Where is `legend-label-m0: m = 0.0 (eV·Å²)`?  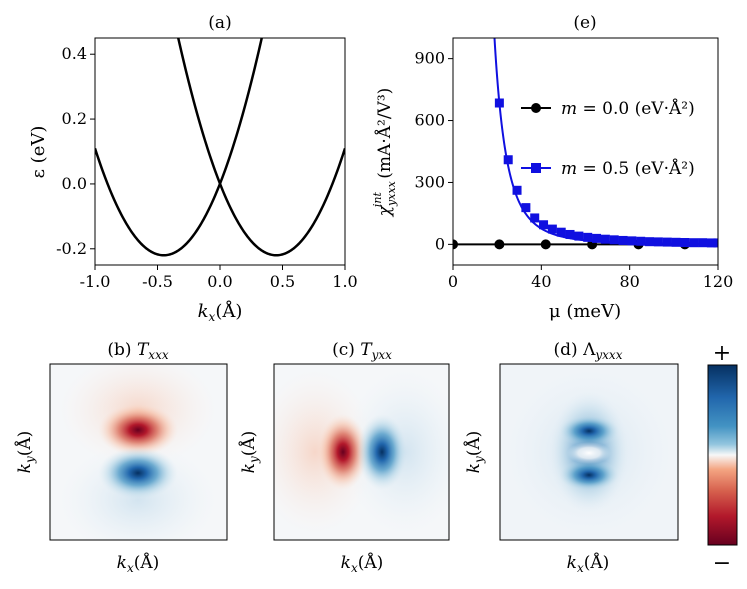 legend-label-m0: m = 0.0 (eV·Å²) is located at coordinates (628, 108).